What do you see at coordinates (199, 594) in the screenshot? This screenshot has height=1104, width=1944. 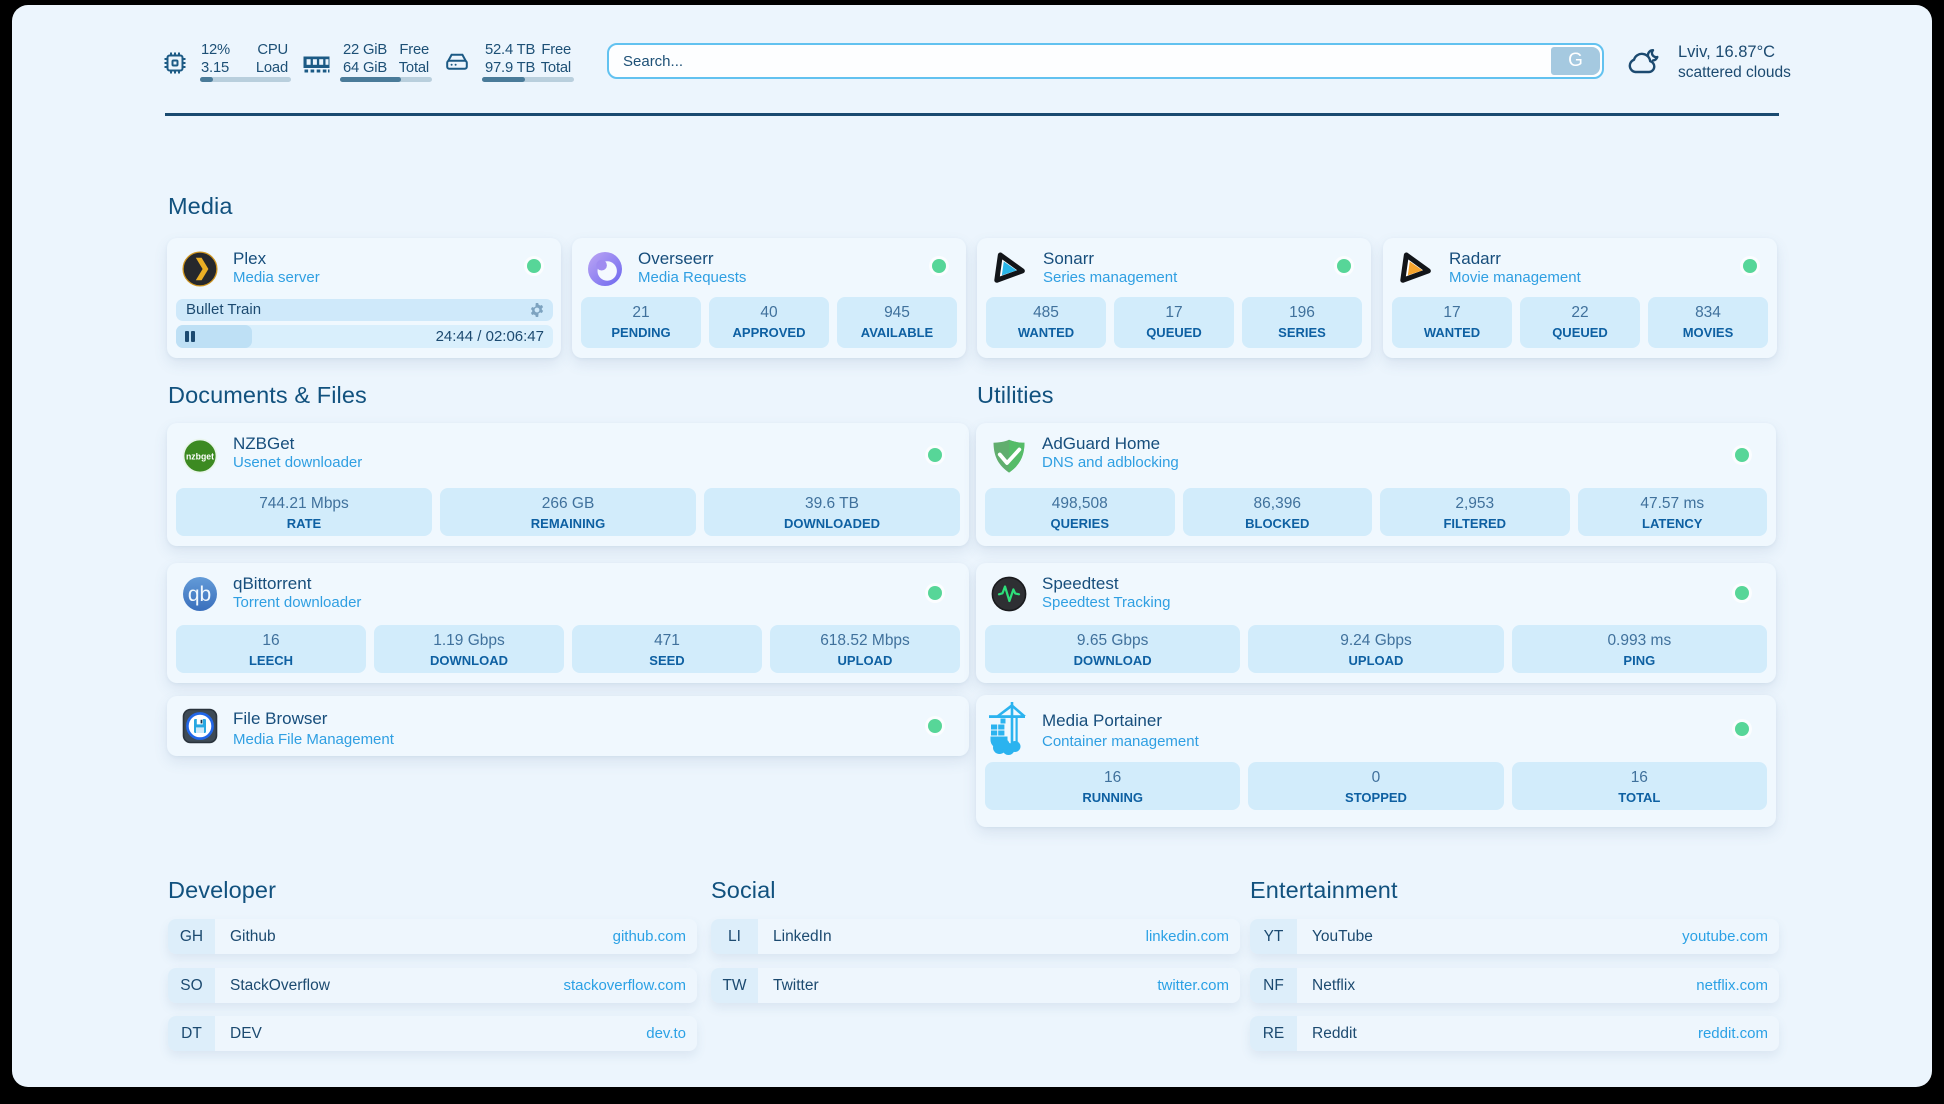 I see `svg-text: qb` at bounding box center [199, 594].